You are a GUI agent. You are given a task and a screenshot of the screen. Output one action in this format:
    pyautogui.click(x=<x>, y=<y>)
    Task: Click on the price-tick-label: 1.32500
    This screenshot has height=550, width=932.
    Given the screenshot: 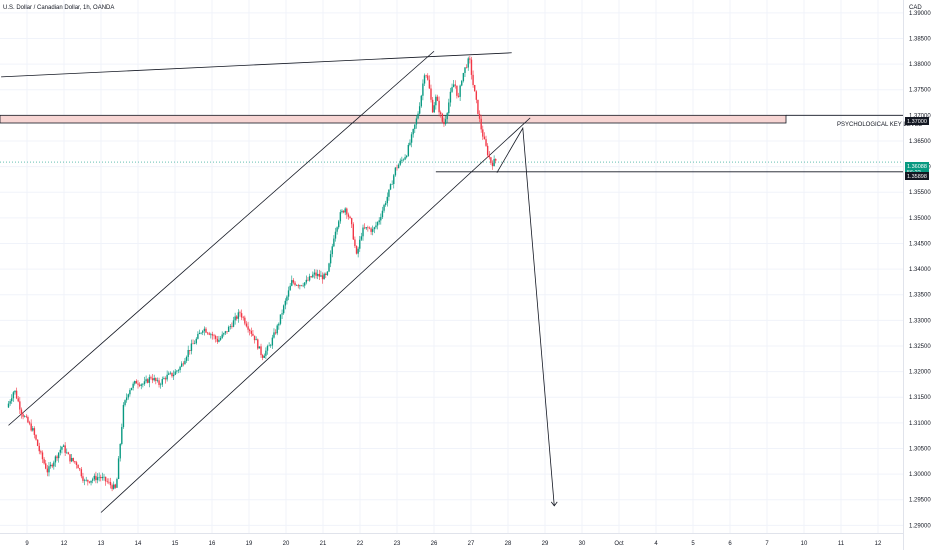 What is the action you would take?
    pyautogui.click(x=920, y=347)
    